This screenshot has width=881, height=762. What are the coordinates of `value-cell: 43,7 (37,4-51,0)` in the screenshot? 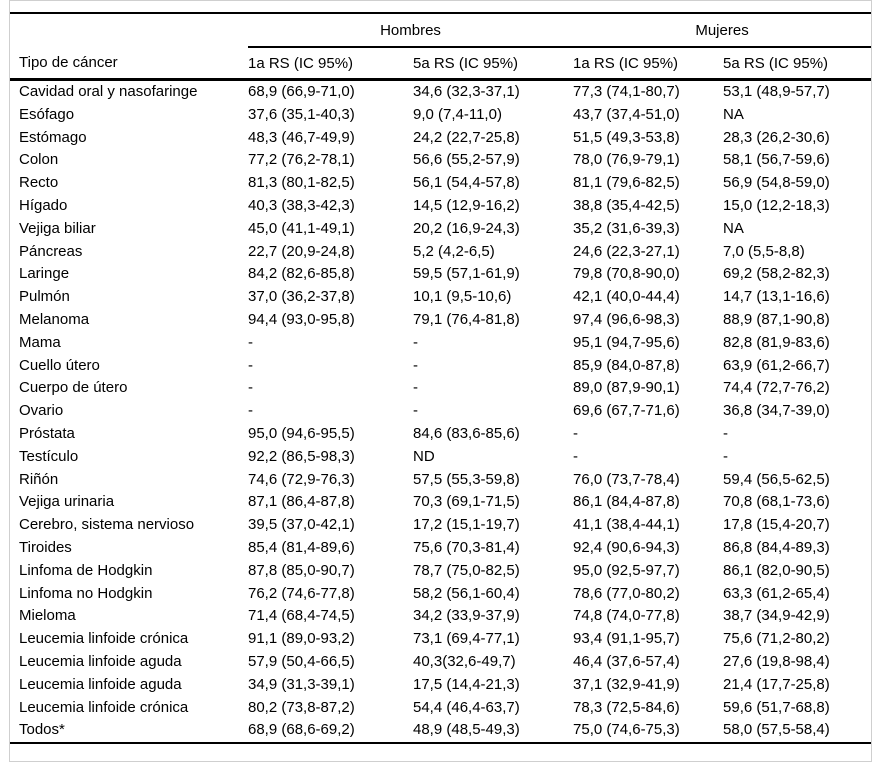 It's located at (626, 114).